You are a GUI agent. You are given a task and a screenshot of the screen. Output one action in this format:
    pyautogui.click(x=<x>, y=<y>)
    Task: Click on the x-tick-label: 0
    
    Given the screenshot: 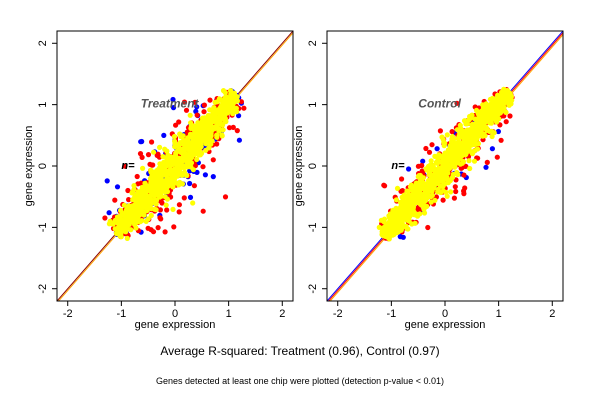 What is the action you would take?
    pyautogui.click(x=175, y=314)
    